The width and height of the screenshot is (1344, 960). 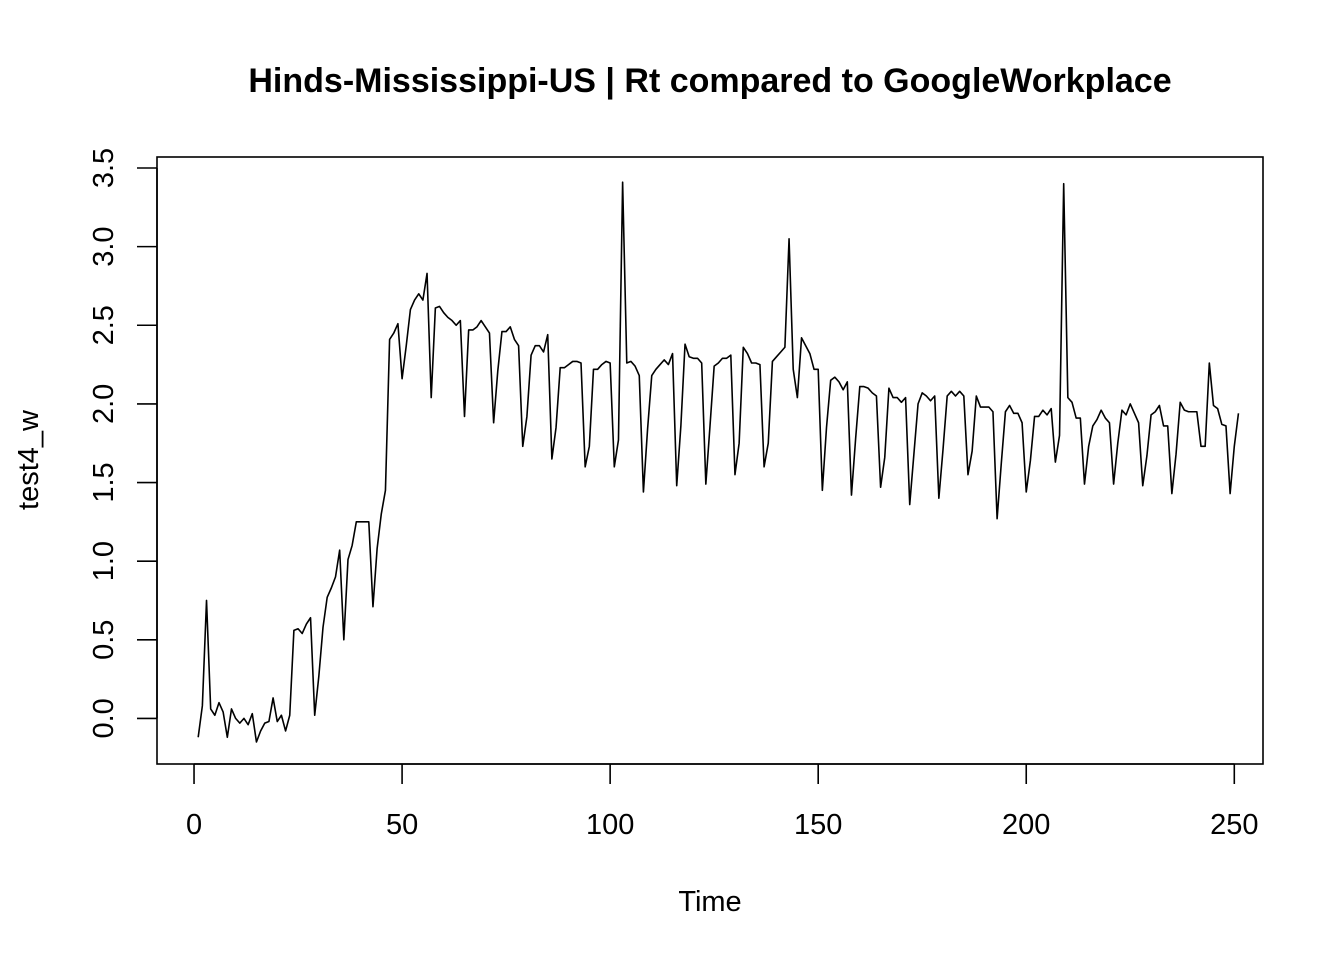 I want to click on y-tick-label: 0.5, so click(x=104, y=640).